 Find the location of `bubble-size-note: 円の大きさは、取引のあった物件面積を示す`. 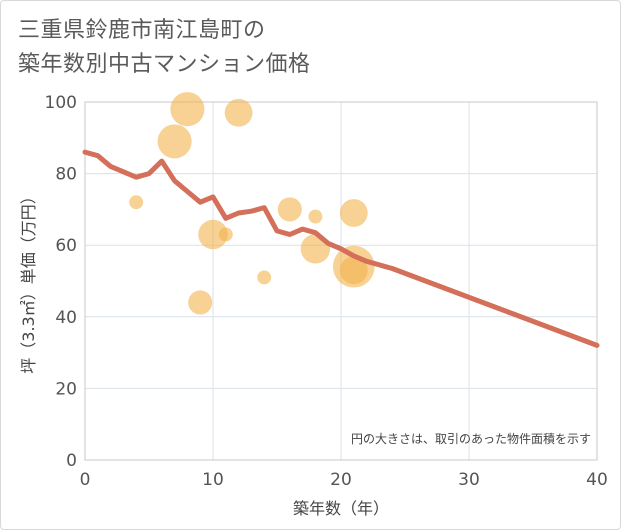

bubble-size-note: 円の大きさは、取引のあった物件面積を示す is located at coordinates (471, 438).